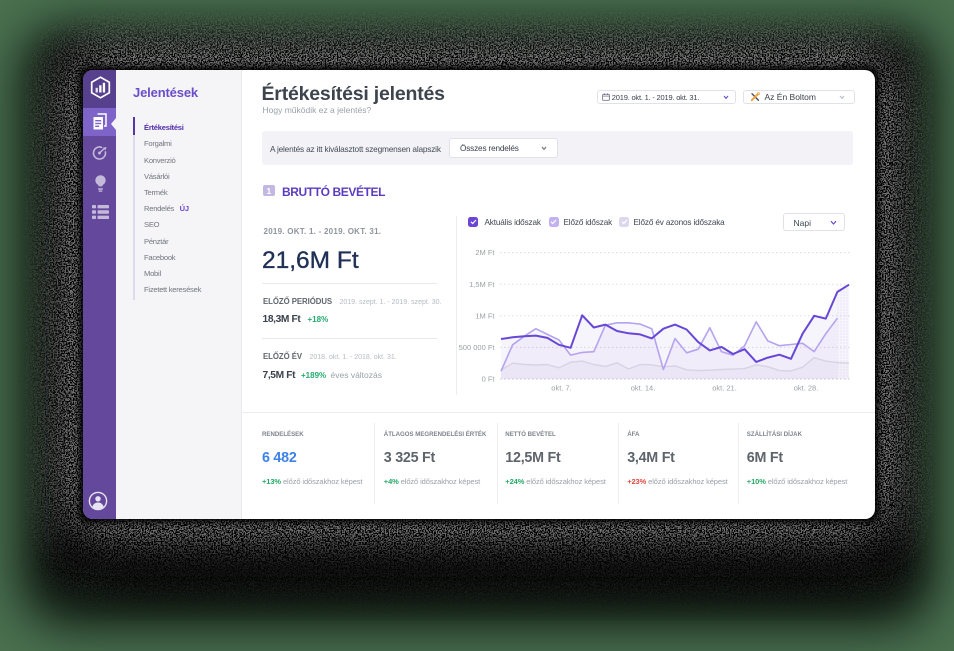 The height and width of the screenshot is (651, 954). Describe the element at coordinates (806, 388) in the screenshot. I see `svg-text: okt. 28.` at that location.